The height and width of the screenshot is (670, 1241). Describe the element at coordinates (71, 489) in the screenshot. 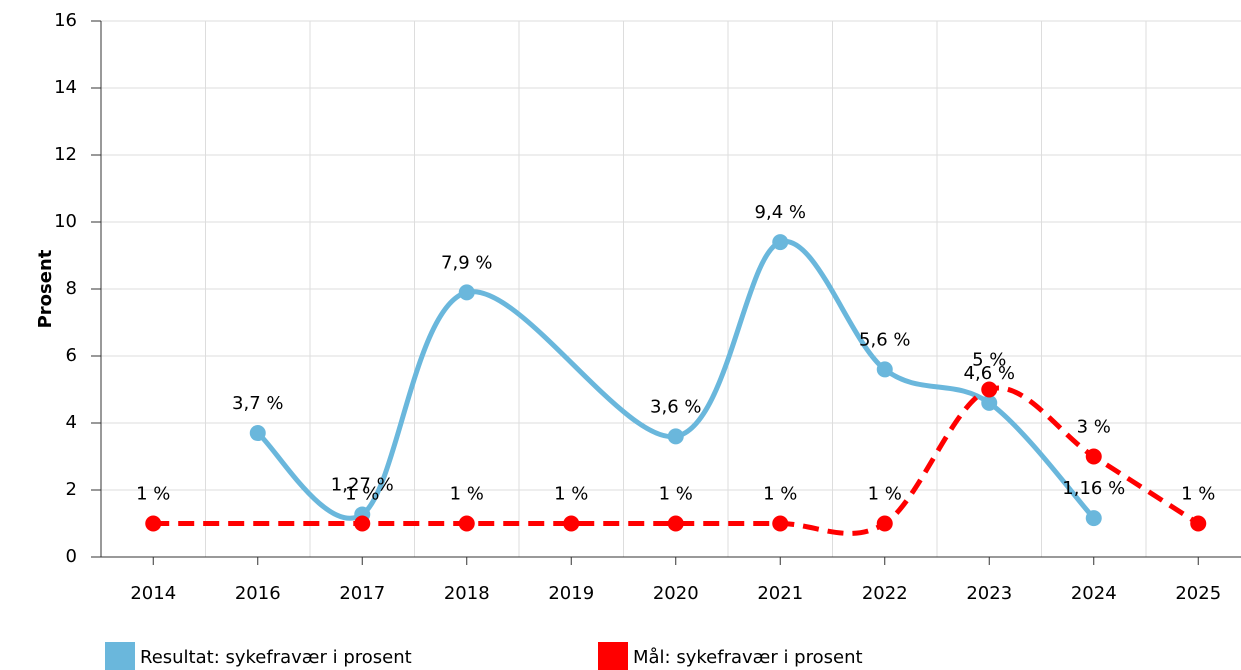

I see `y-tick-label: 2` at that location.